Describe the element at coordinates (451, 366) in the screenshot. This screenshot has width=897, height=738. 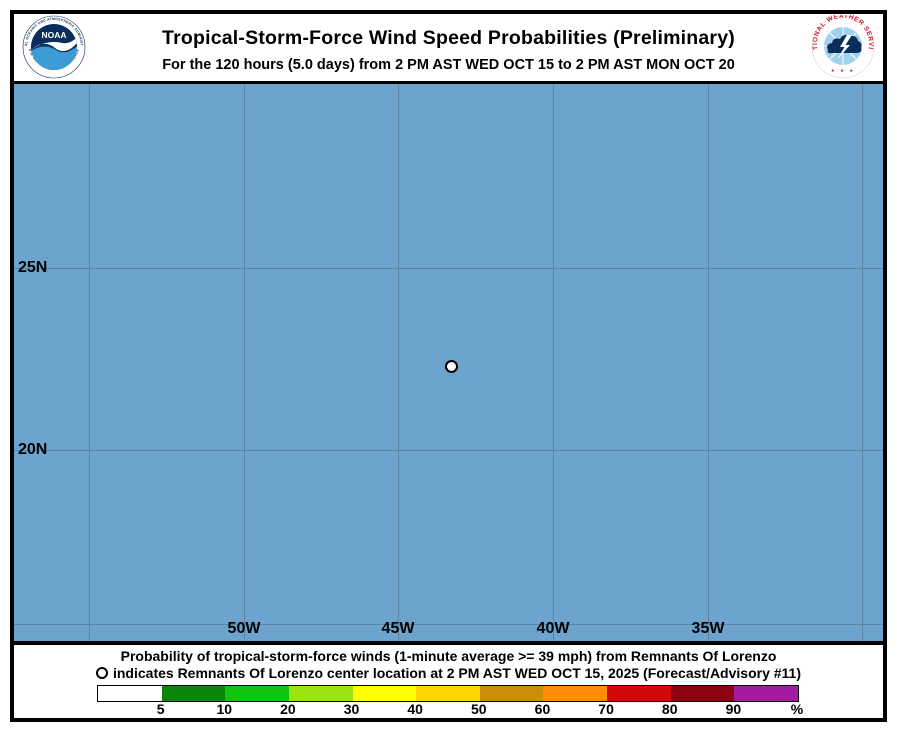
I see `storm-center-marker` at that location.